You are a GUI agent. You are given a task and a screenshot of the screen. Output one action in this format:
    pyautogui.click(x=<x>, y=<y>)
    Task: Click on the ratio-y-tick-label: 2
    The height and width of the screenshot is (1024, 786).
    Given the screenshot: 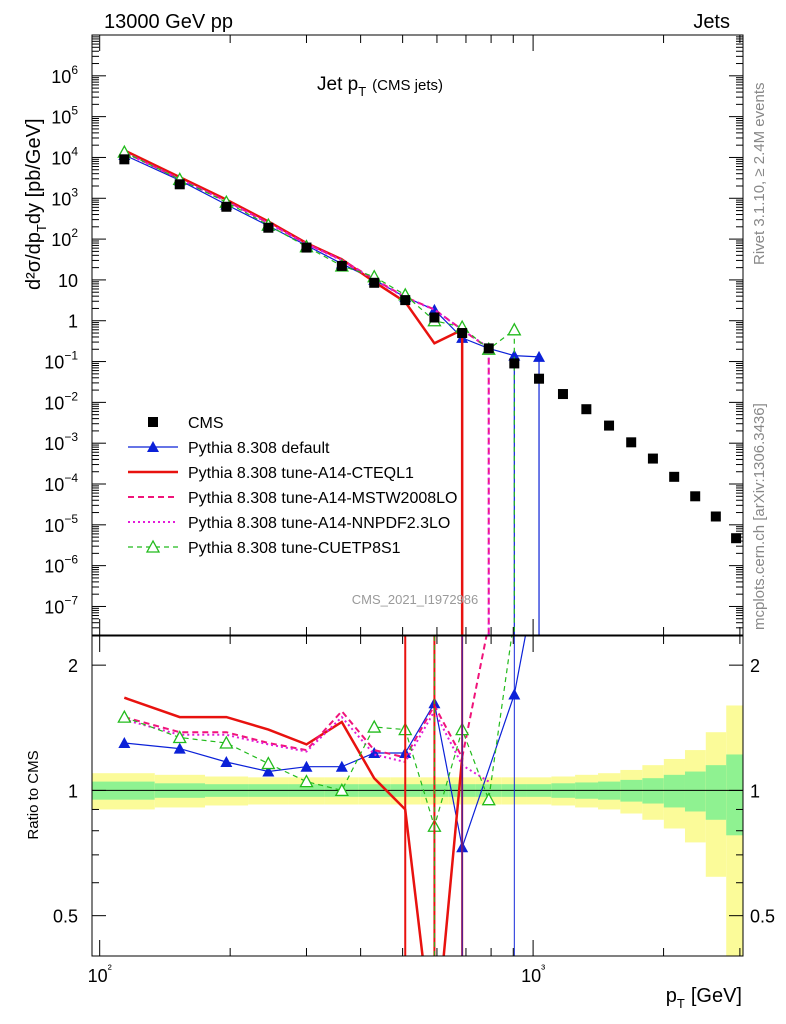 What is the action you would take?
    pyautogui.click(x=73, y=666)
    